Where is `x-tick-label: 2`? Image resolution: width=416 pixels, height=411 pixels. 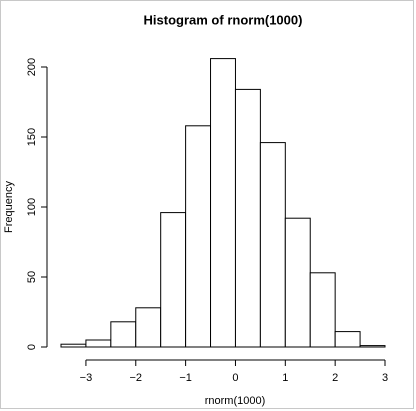
x-tick-label: 2 is located at coordinates (335, 378).